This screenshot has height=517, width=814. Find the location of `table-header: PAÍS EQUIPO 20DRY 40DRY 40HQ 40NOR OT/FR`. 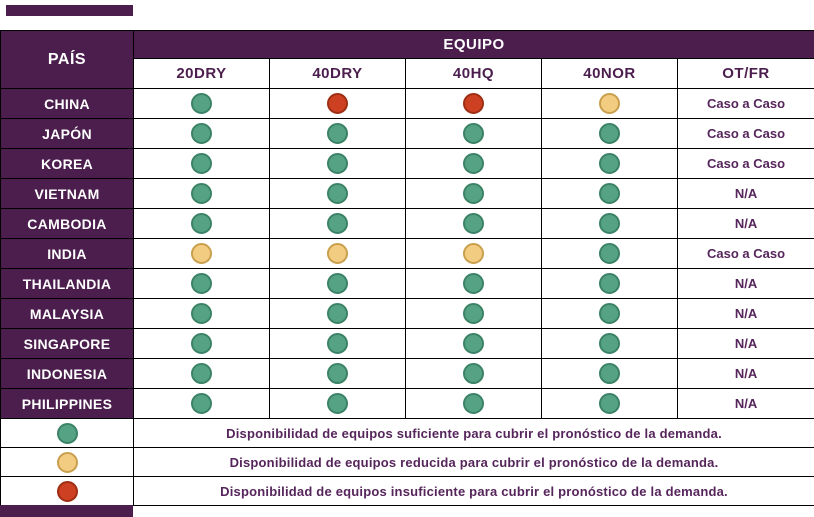

table-header: PAÍS EQUIPO 20DRY 40DRY 40HQ 40NOR OT/FR is located at coordinates (407, 59).